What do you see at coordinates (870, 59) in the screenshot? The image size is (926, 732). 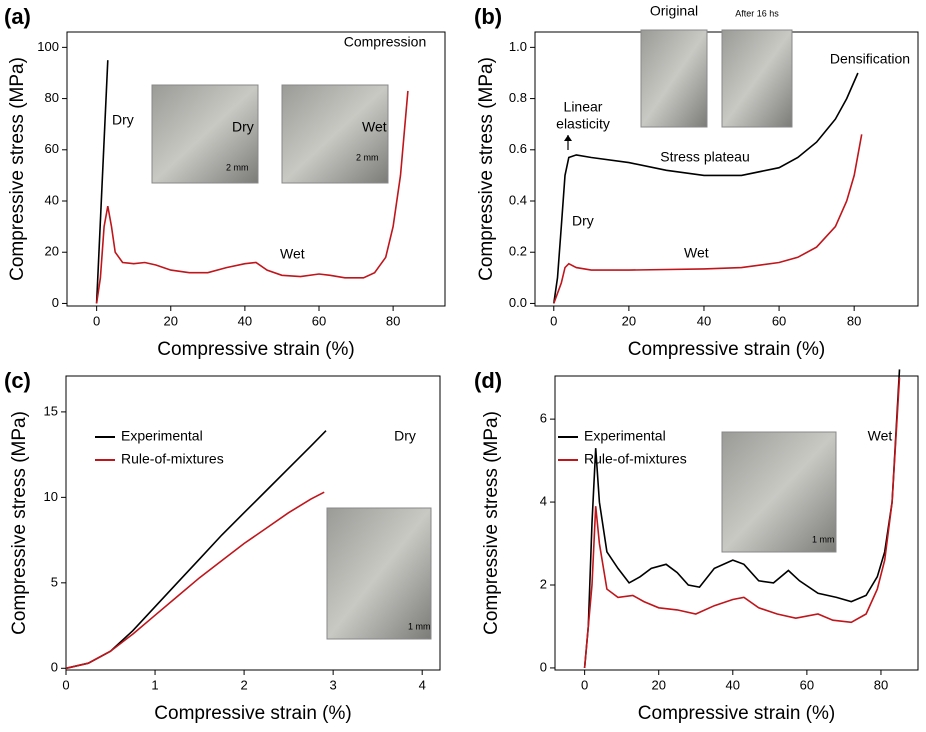 I see `annotation: Densification` at bounding box center [870, 59].